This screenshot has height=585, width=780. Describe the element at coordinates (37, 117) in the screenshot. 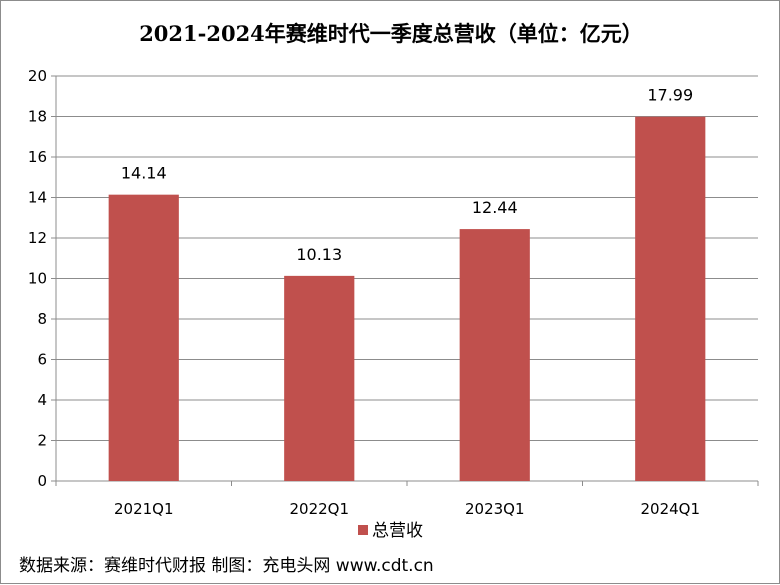

I see `y-tick-label: 18` at that location.